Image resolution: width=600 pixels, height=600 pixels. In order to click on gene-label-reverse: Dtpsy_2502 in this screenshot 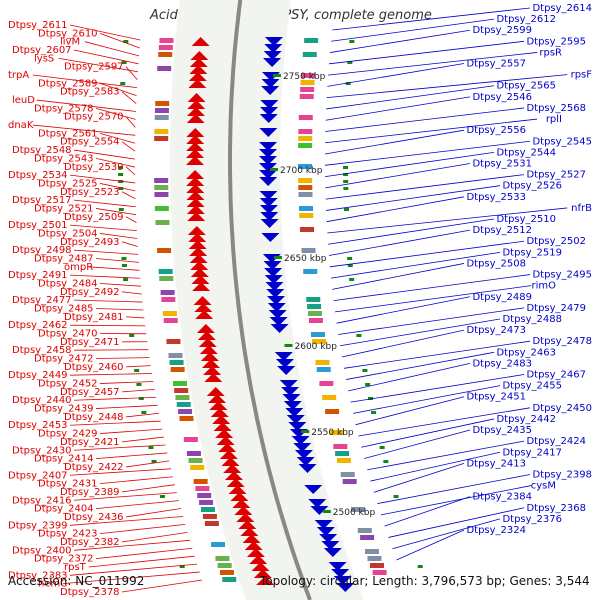, I will do `click(556, 241)`.